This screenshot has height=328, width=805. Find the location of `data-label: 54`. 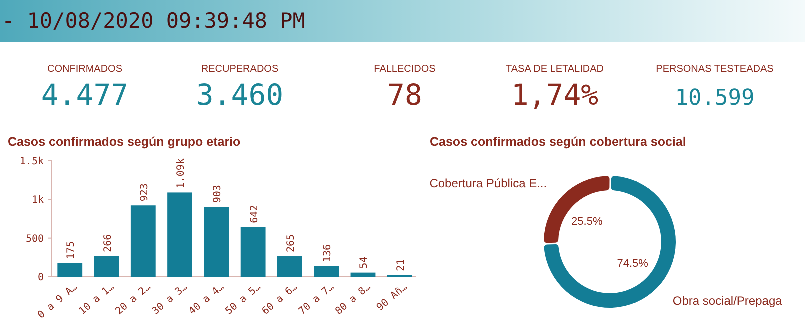

data-label: 54 is located at coordinates (364, 262).